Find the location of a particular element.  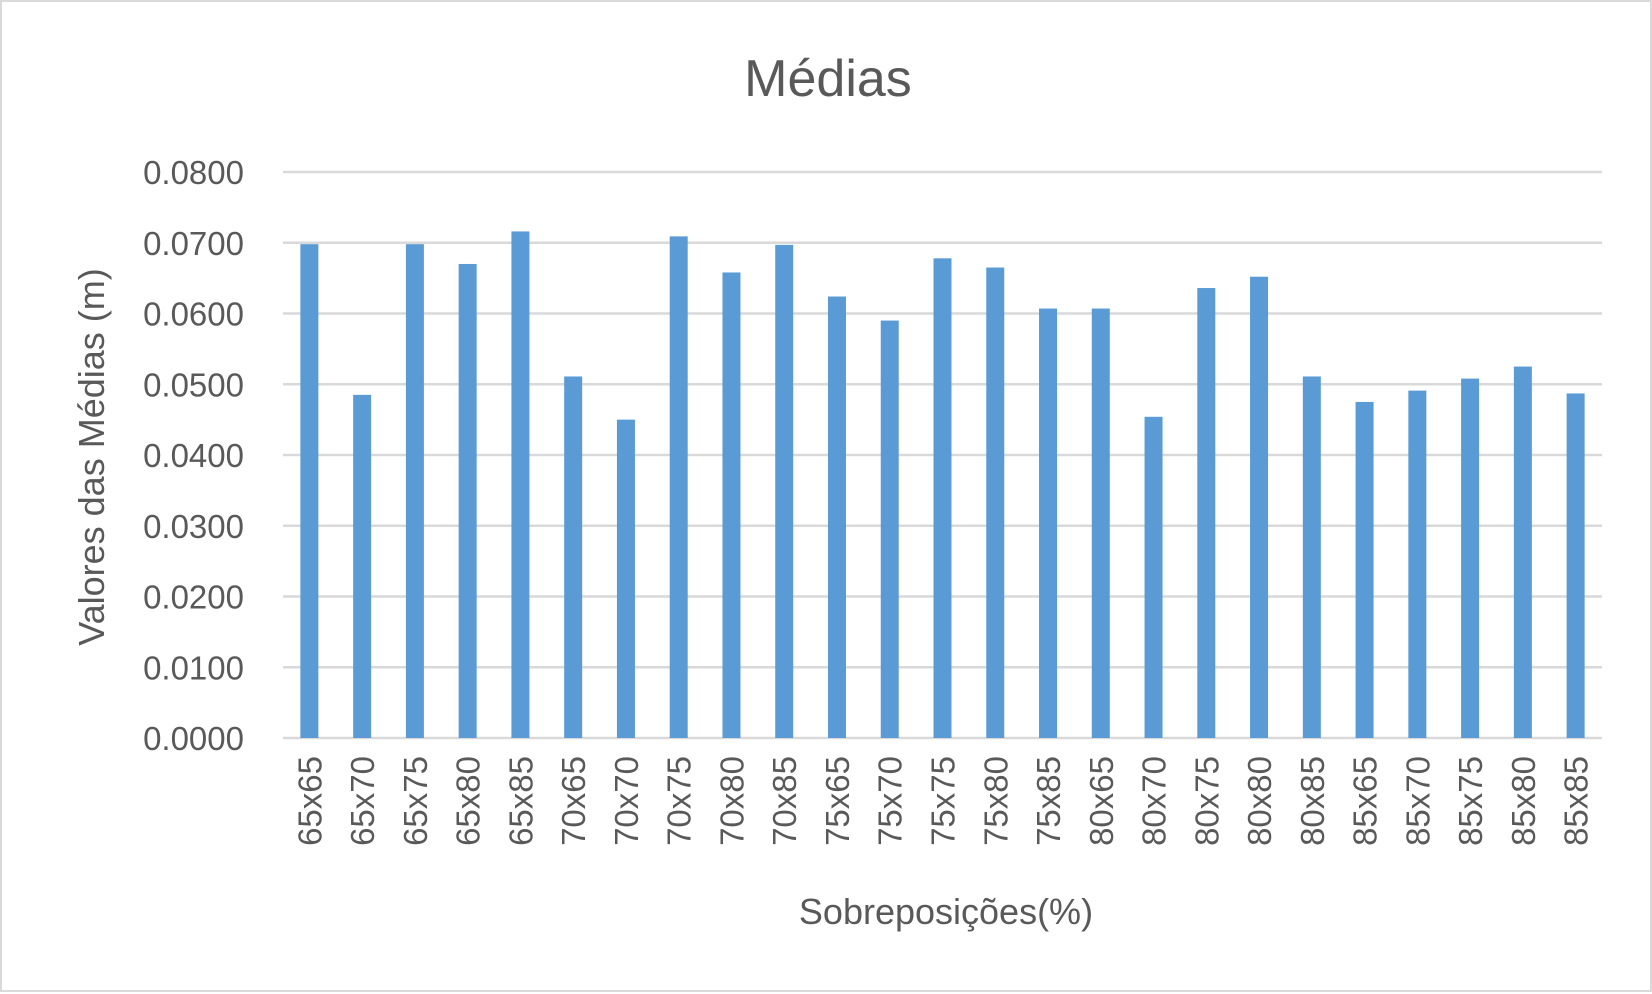

x-tick-label: 80x80 is located at coordinates (1259, 801).